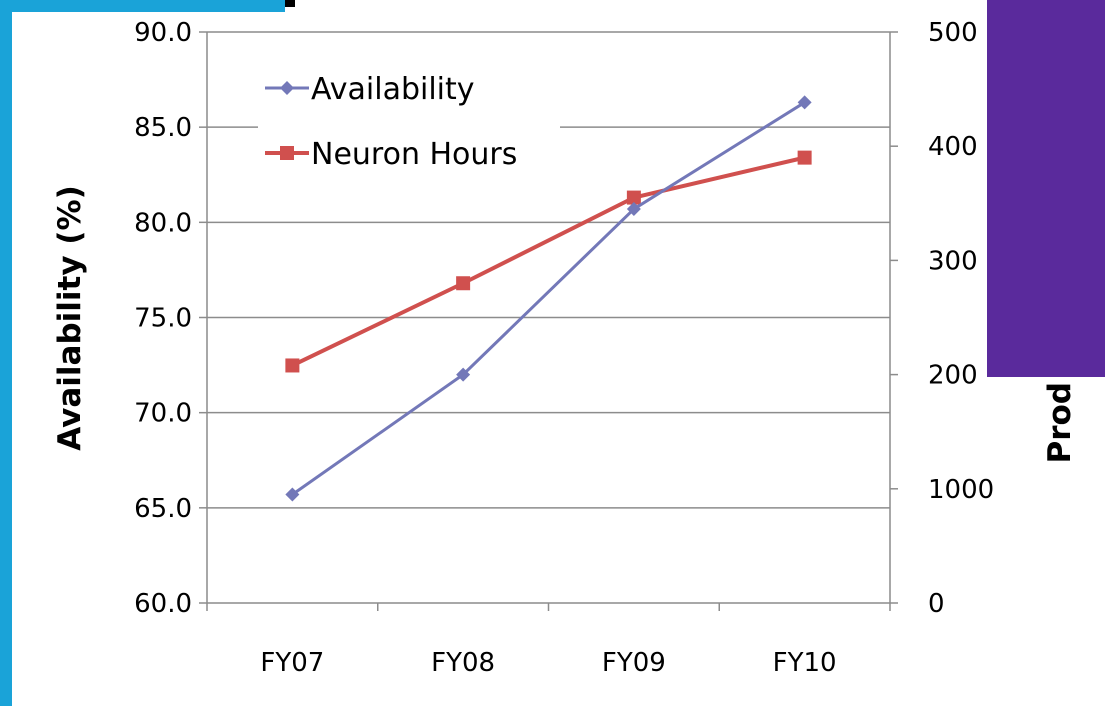 The image size is (1105, 706). I want to click on frame-top-bar, so click(142, 6).